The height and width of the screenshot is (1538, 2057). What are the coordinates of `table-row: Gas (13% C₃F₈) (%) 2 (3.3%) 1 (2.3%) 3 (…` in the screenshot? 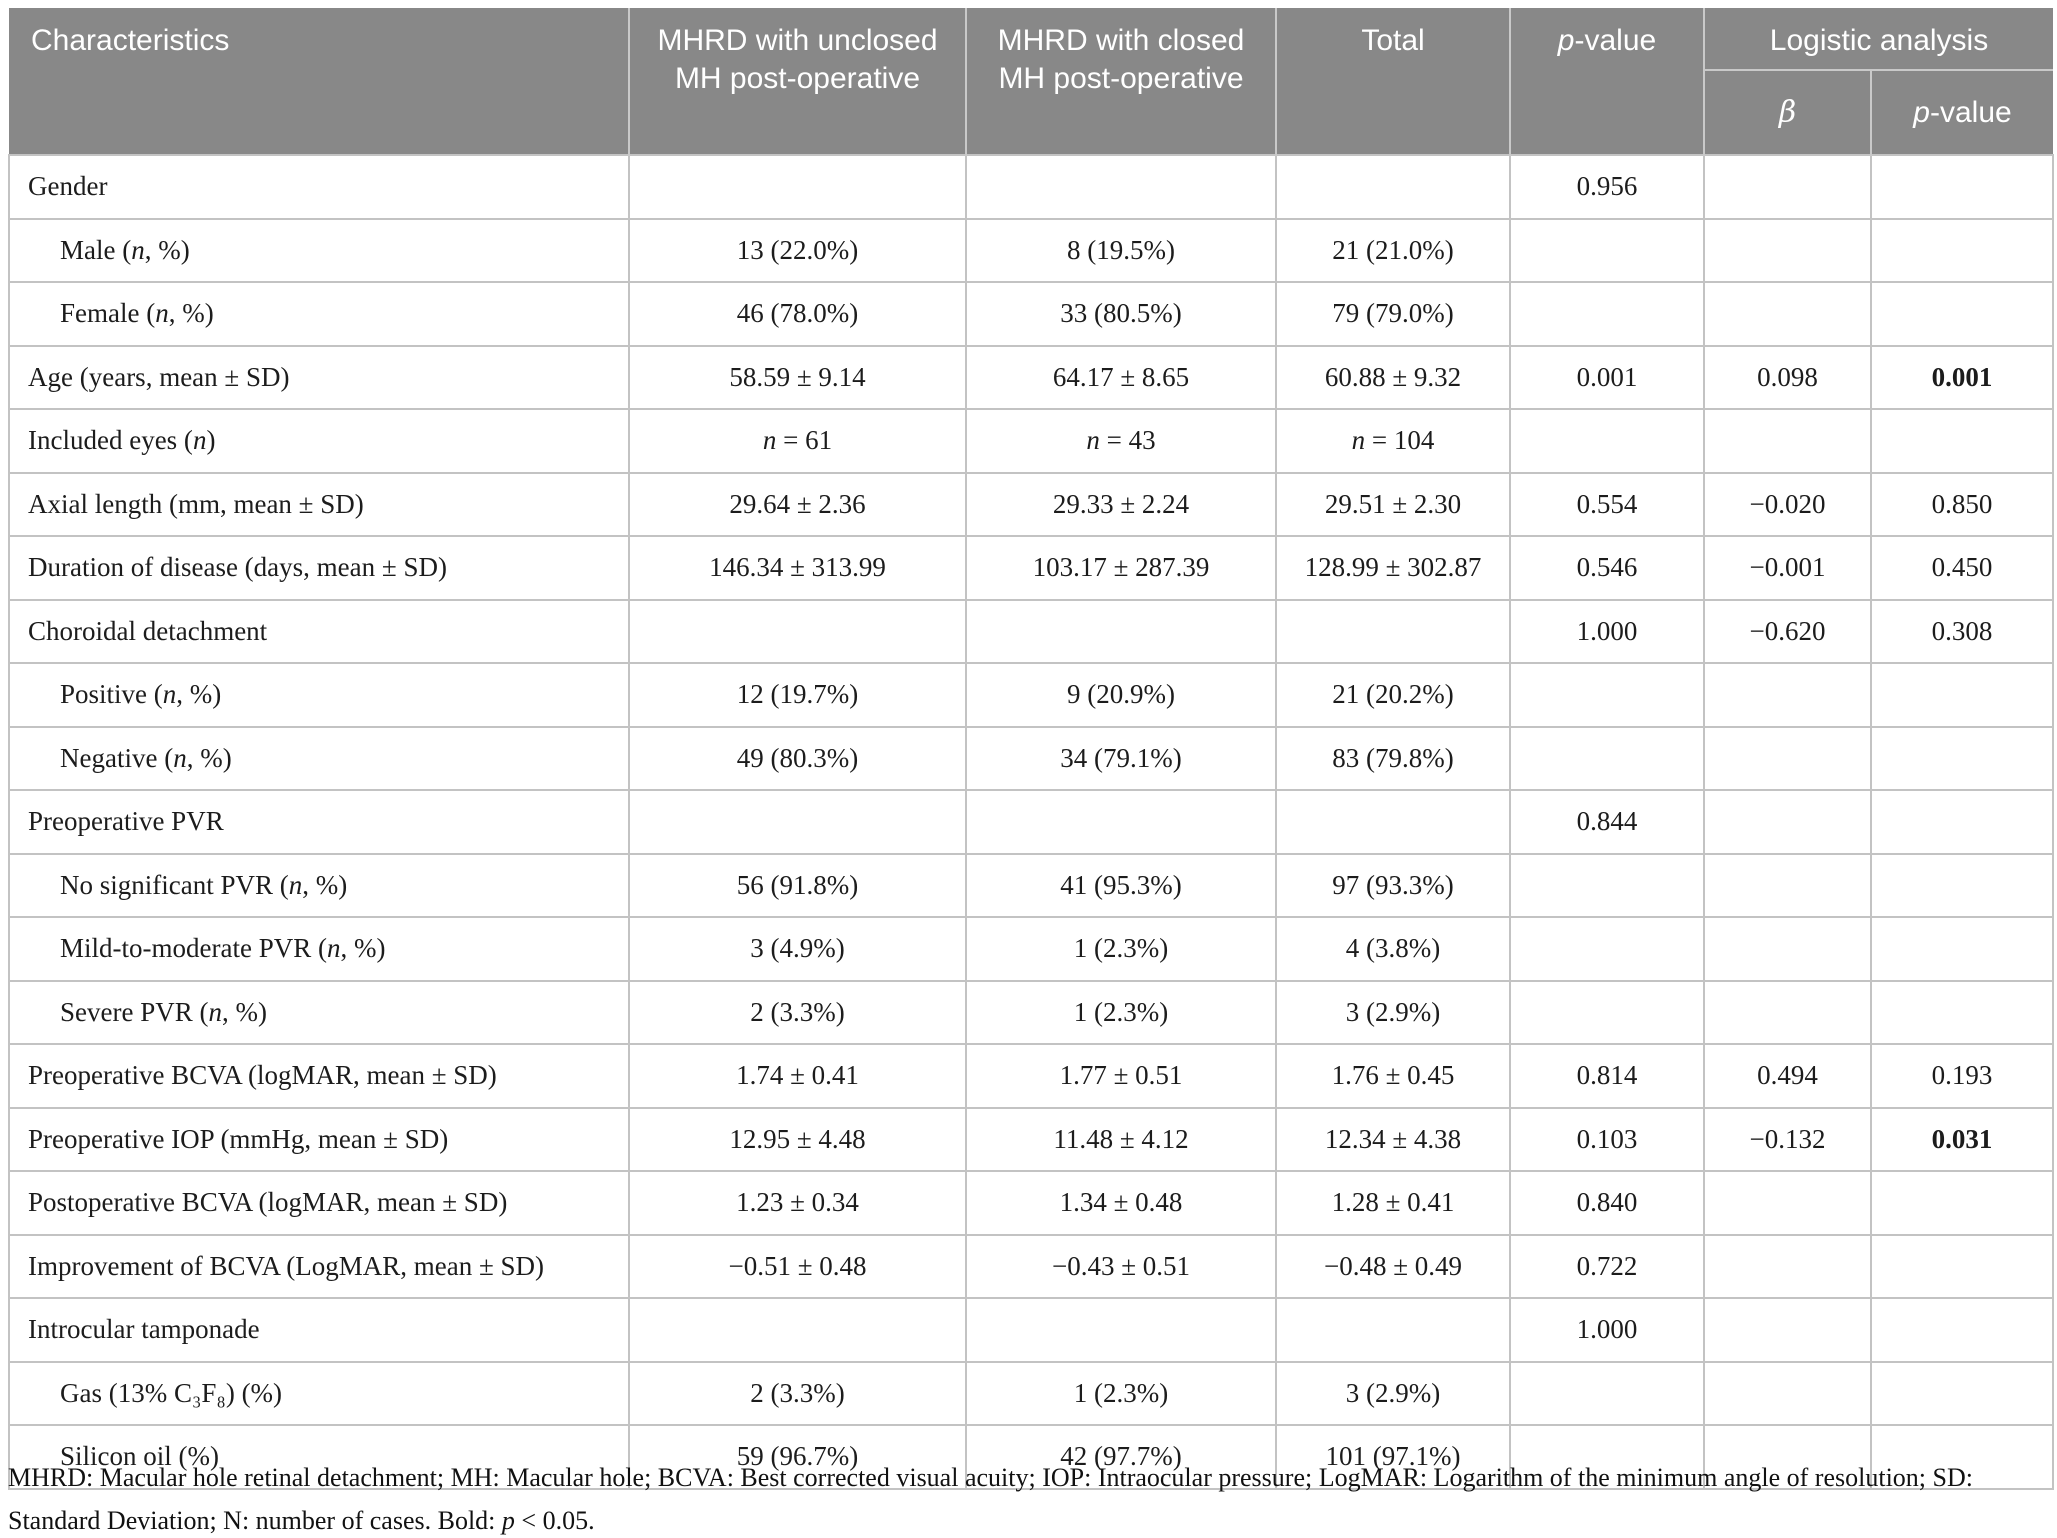 It's located at (1031, 1393).